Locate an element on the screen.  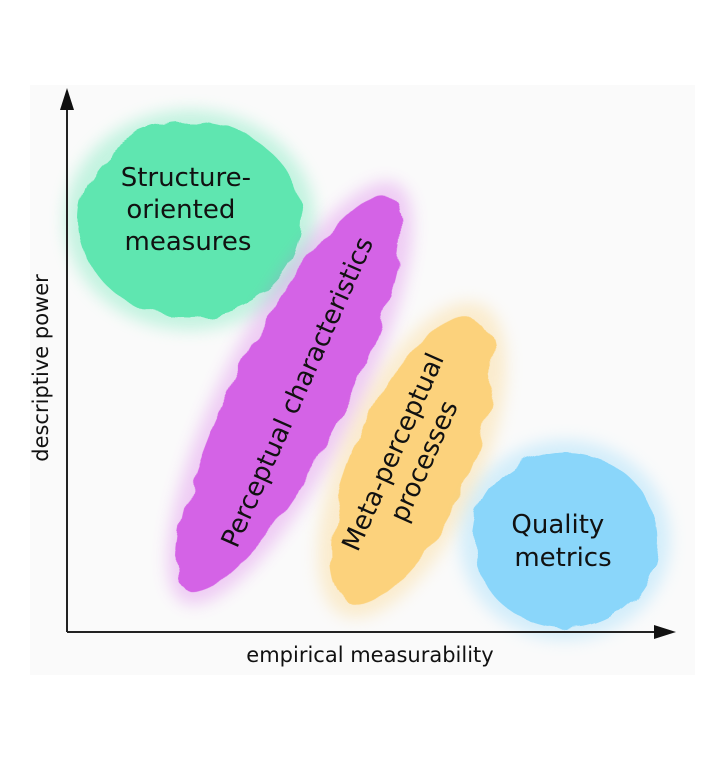
structure-label-line-2: oriented is located at coordinates (180, 210).